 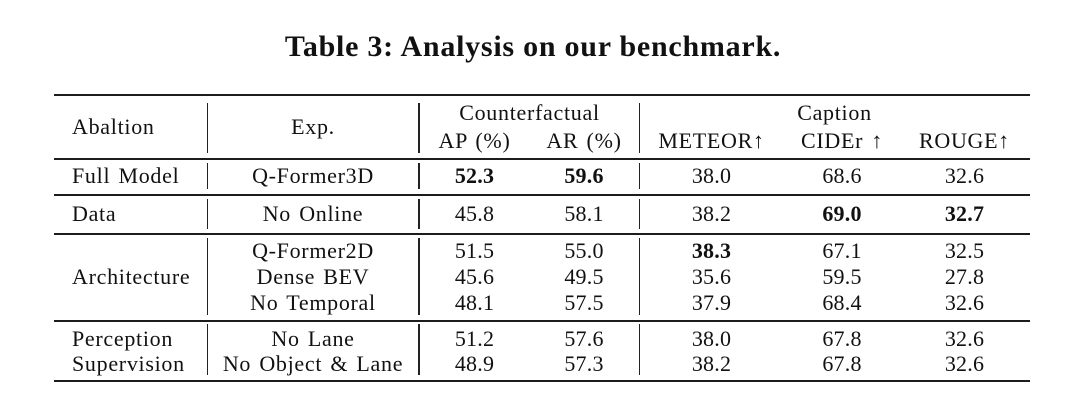 I want to click on value-cell: 57.3, so click(x=584, y=363).